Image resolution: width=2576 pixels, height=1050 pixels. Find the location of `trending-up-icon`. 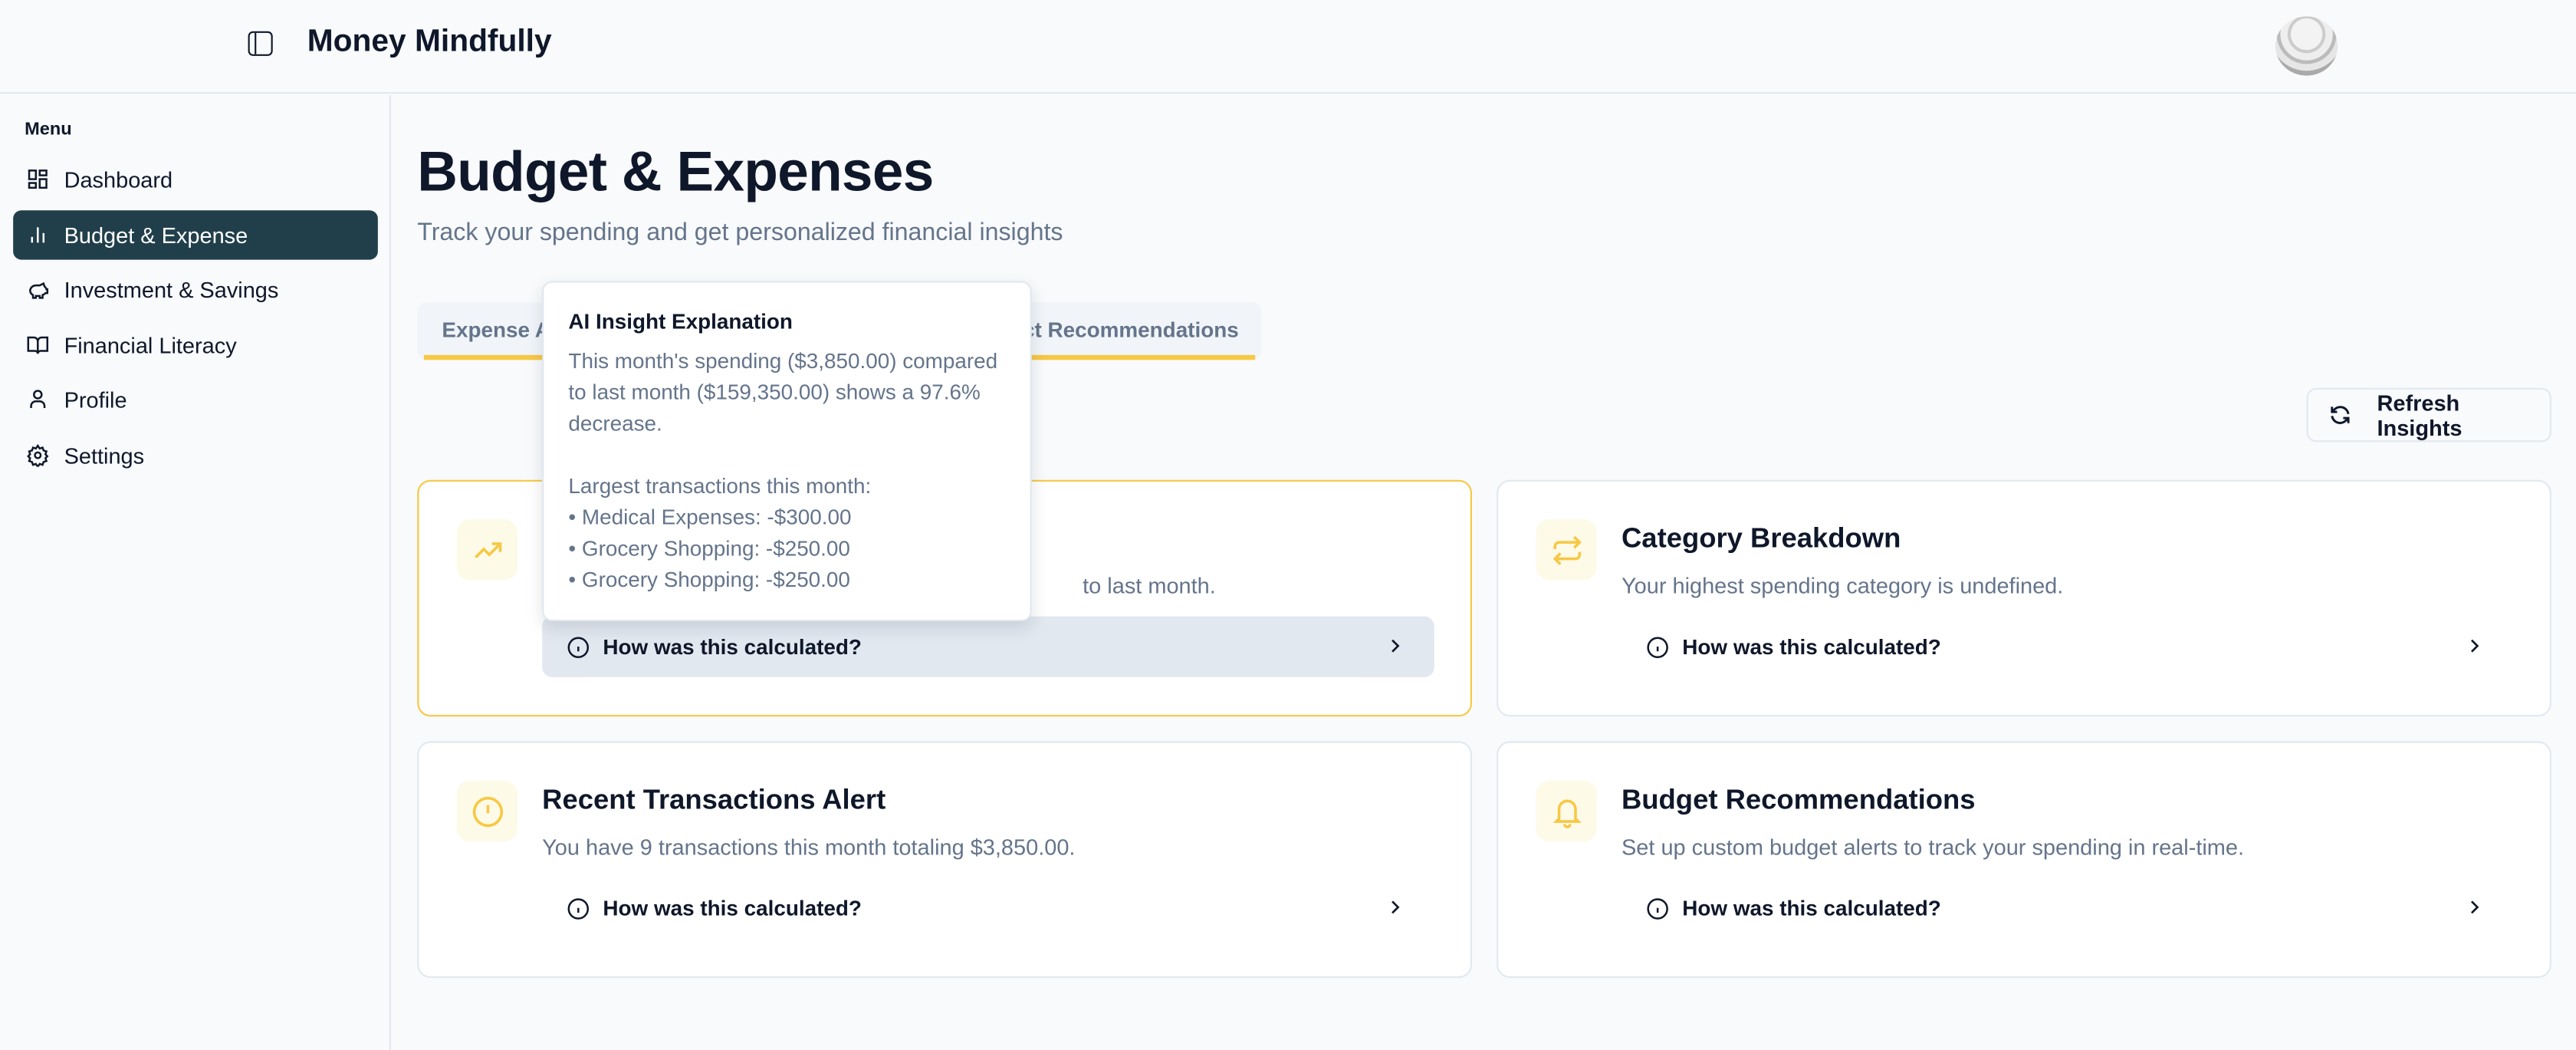

trending-up-icon is located at coordinates (488, 549).